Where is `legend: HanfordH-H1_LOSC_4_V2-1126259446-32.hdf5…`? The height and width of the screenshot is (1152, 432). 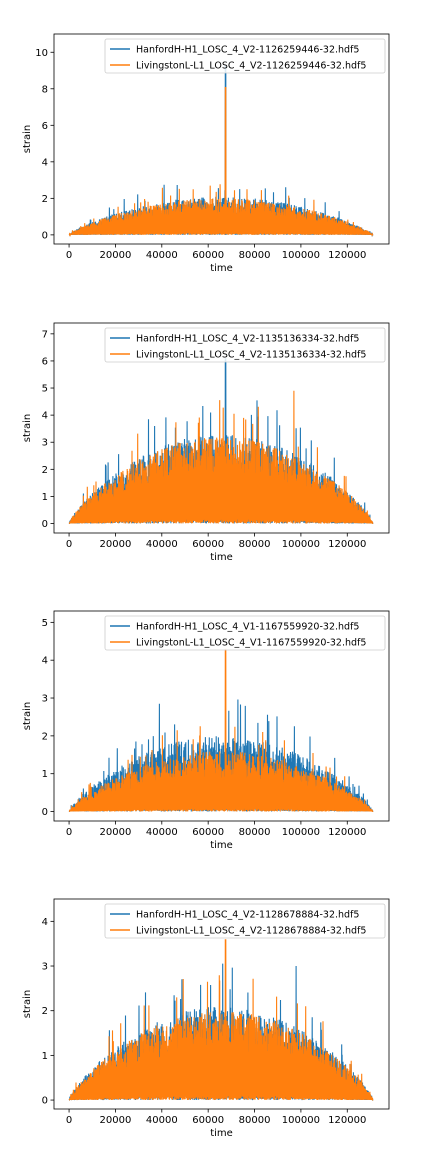 legend: HanfordH-H1_LOSC_4_V2-1126259446-32.hdf5… is located at coordinates (245, 56).